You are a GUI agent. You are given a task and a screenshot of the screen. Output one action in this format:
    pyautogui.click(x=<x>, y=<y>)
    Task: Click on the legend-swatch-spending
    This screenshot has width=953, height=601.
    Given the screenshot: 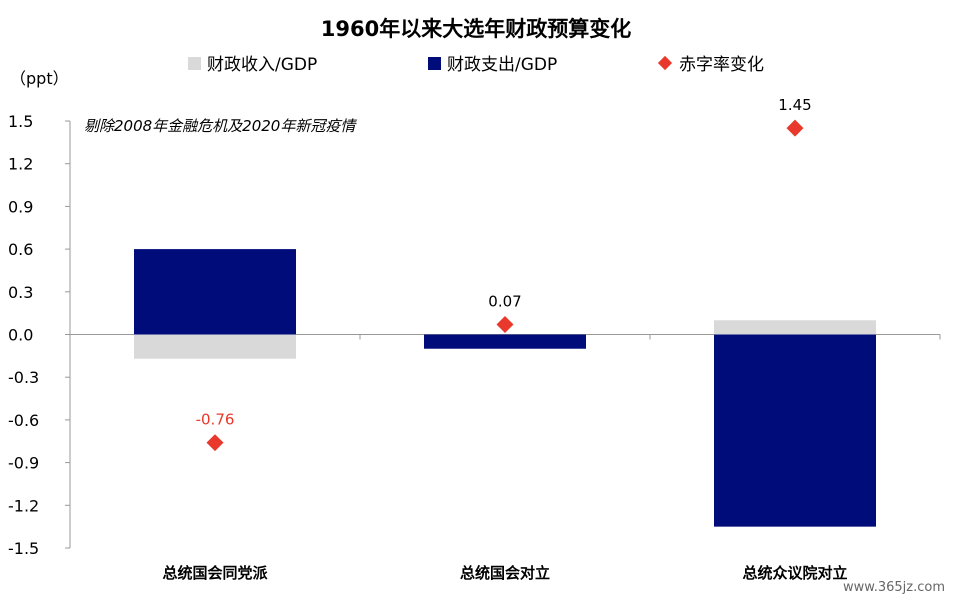 What is the action you would take?
    pyautogui.click(x=434, y=63)
    